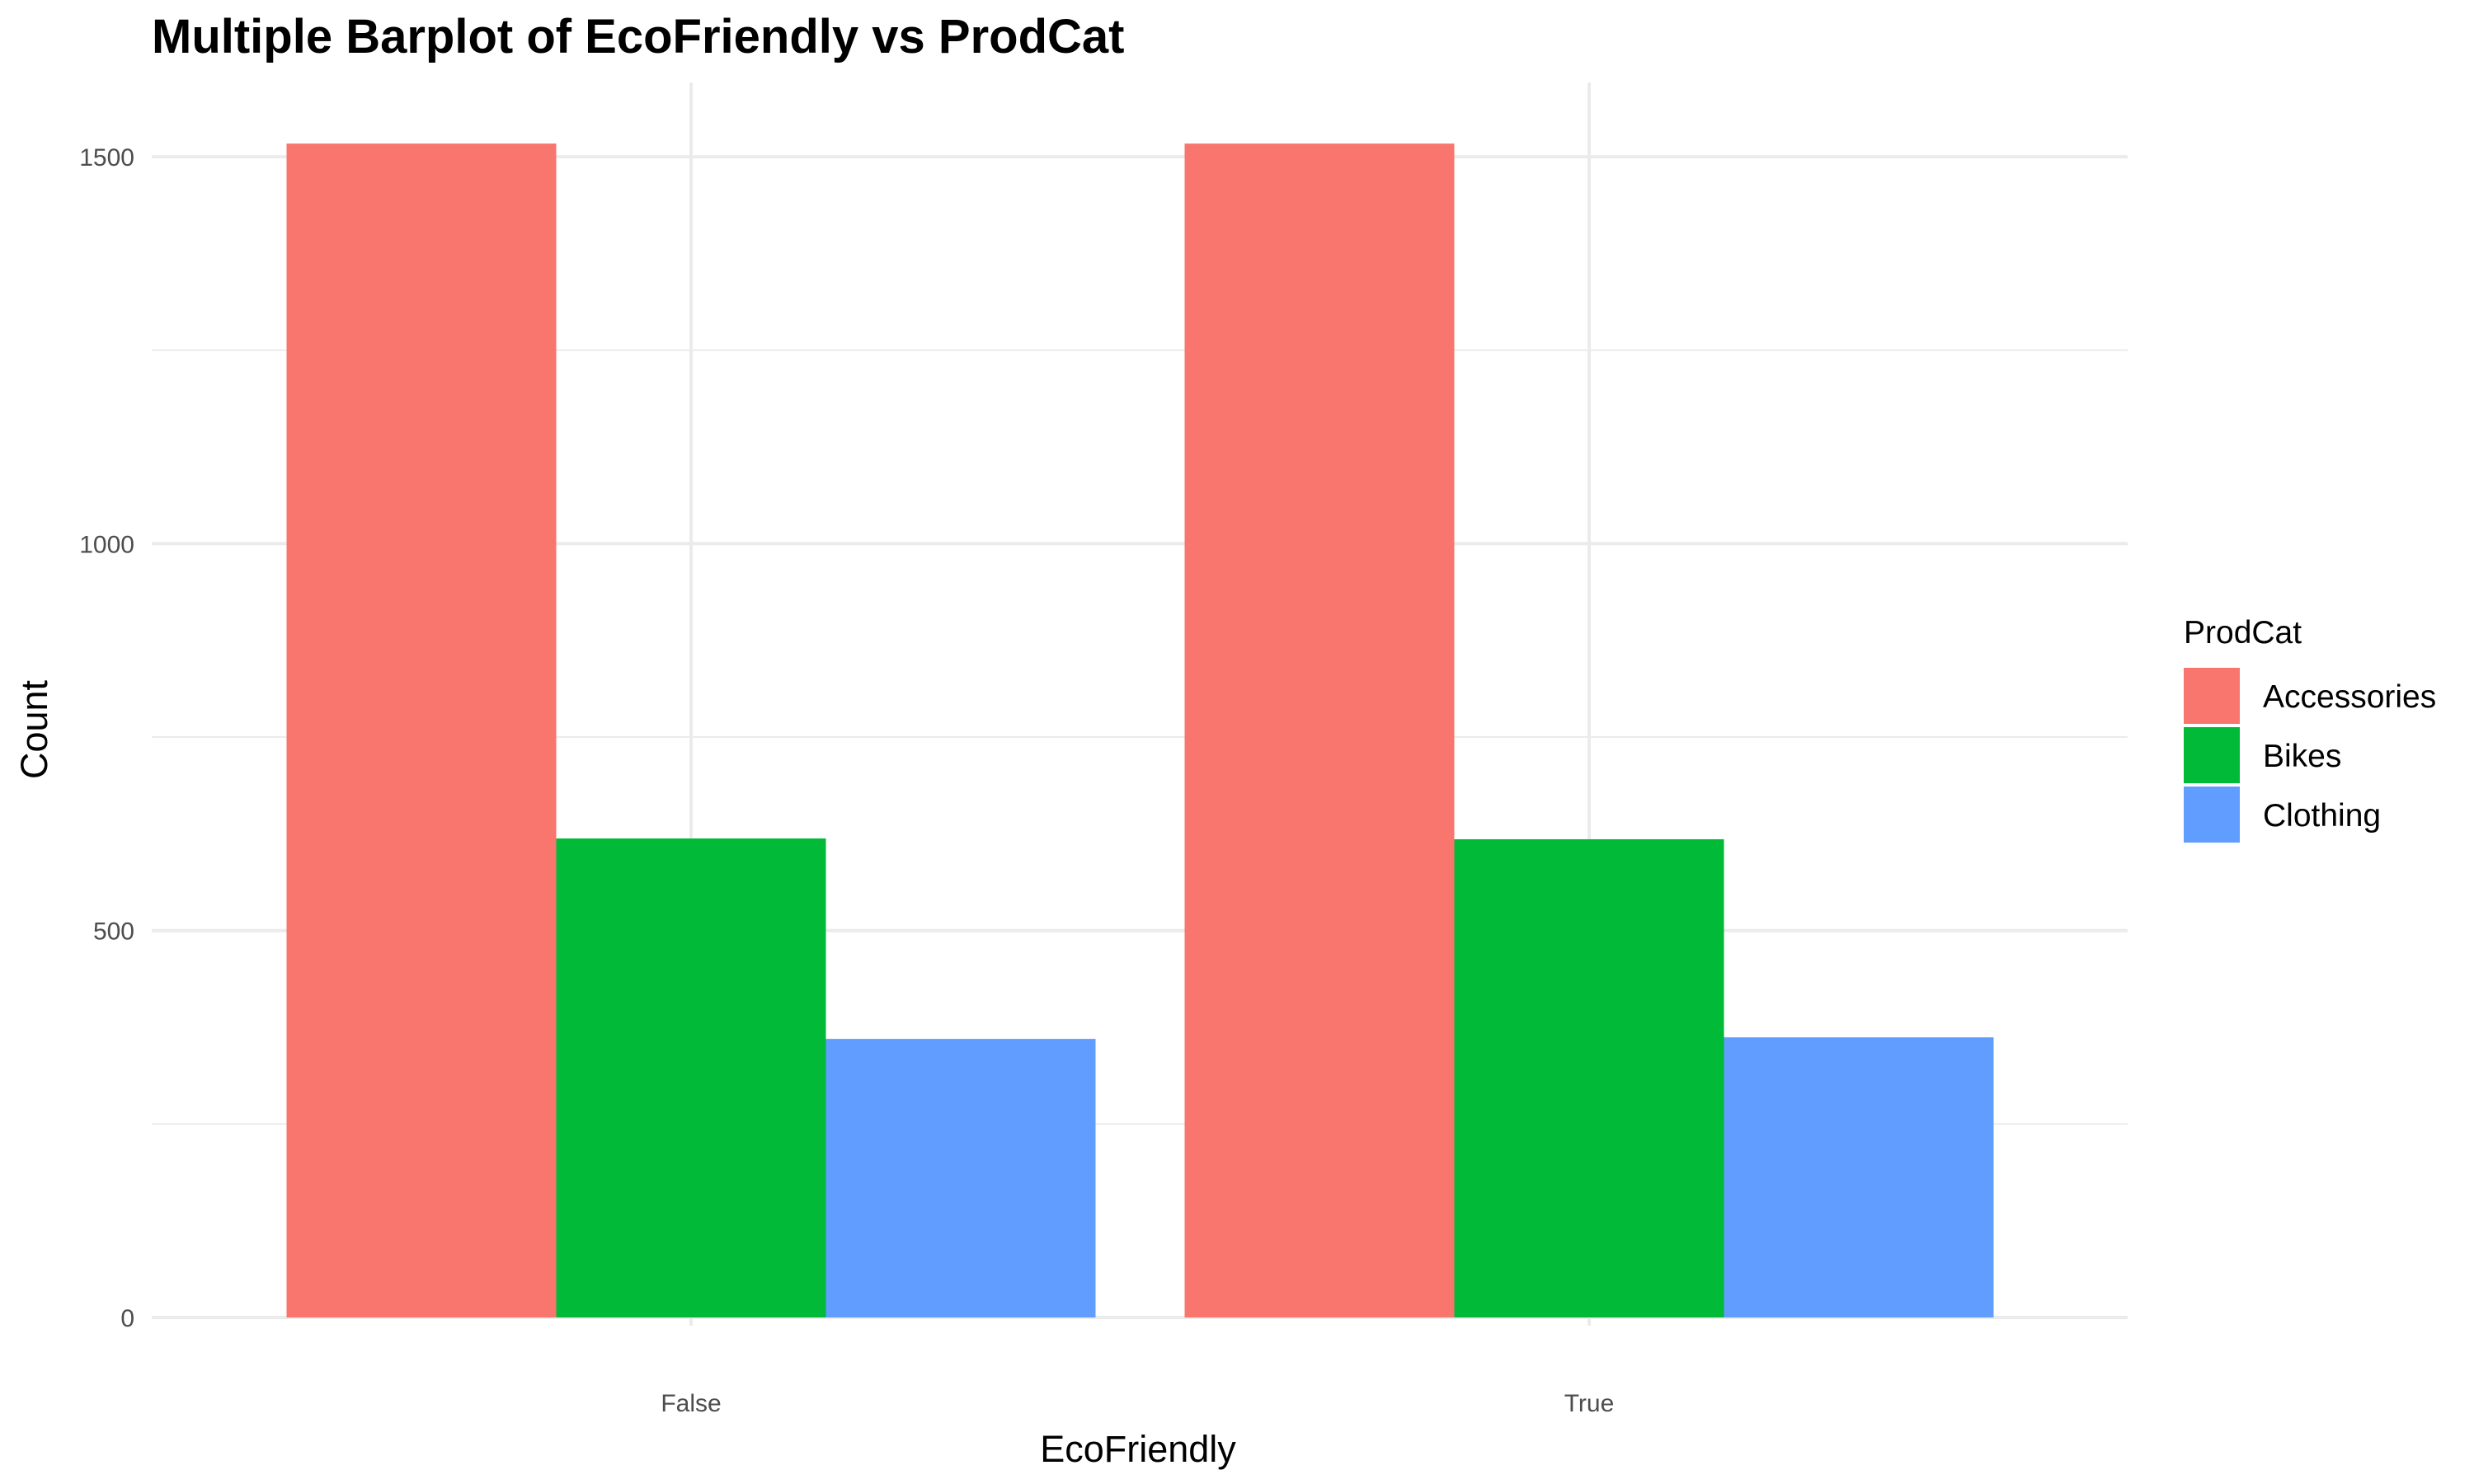  I want to click on bar-clothing-false, so click(960, 1178).